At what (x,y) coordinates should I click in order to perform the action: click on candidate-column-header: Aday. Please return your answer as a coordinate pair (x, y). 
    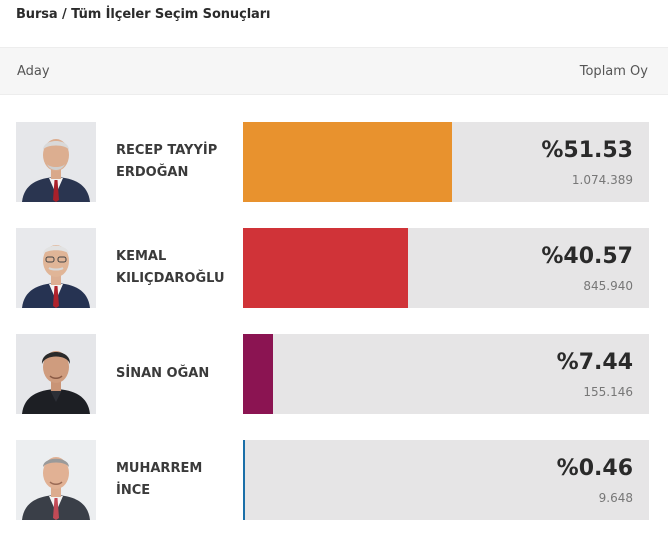
    Looking at the image, I should click on (33, 71).